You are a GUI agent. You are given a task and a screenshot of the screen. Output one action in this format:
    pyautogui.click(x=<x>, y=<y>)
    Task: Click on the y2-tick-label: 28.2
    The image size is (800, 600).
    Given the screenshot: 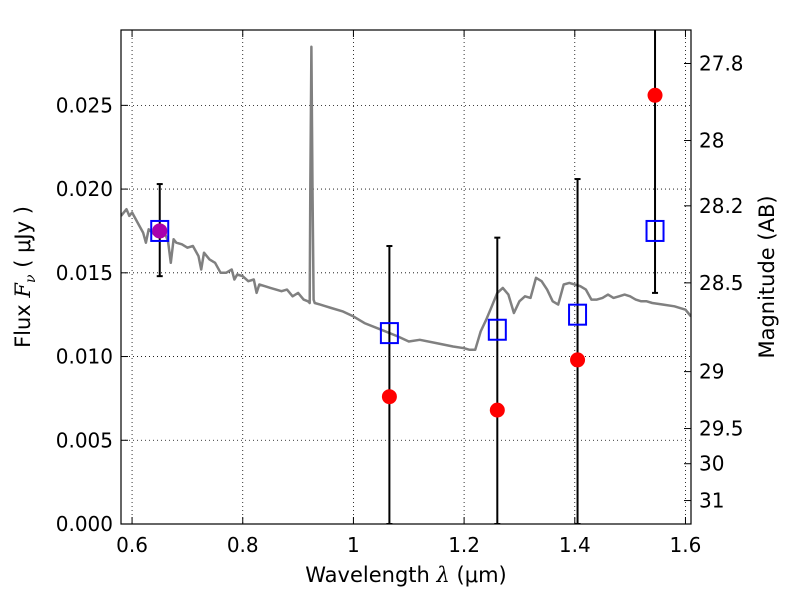 What is the action you would take?
    pyautogui.click(x=721, y=206)
    